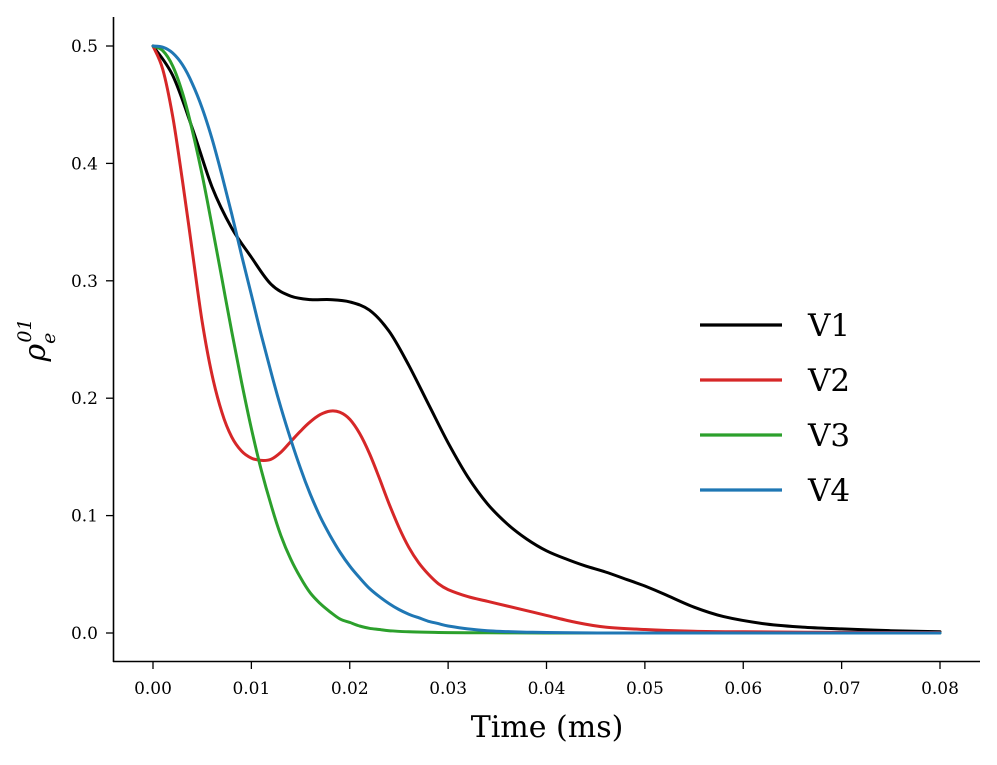 The height and width of the screenshot is (765, 997). Describe the element at coordinates (842, 689) in the screenshot. I see `x-tick-label: 0.07` at that location.